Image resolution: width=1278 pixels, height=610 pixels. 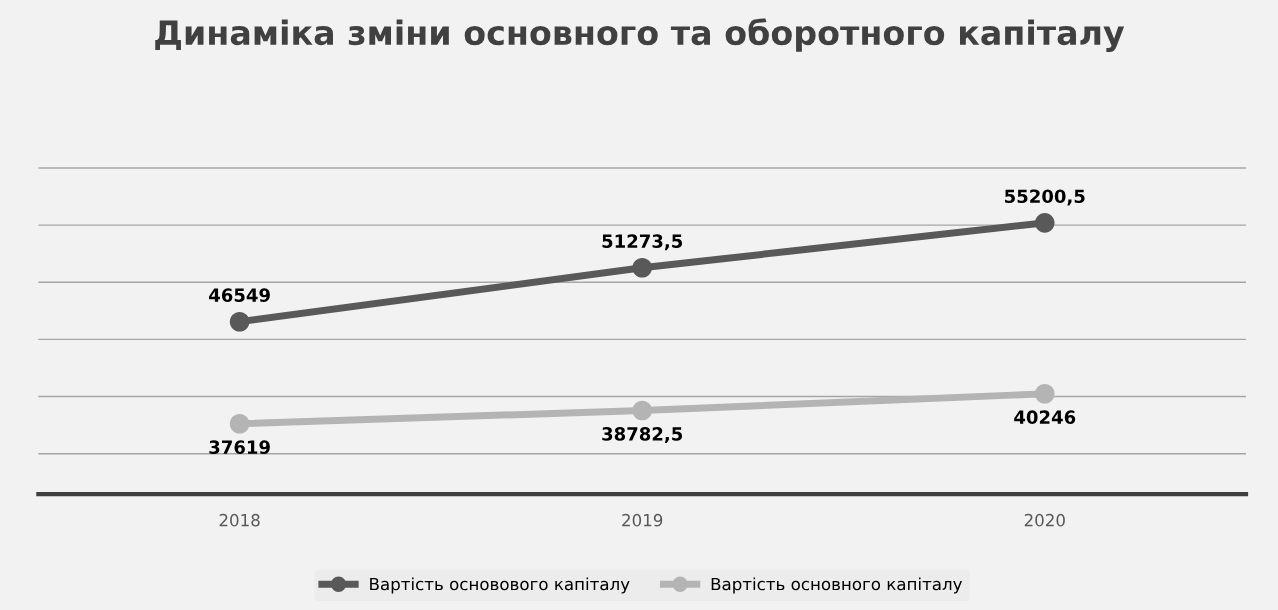 What do you see at coordinates (239, 520) in the screenshot?
I see `x-tick-label: 2018` at bounding box center [239, 520].